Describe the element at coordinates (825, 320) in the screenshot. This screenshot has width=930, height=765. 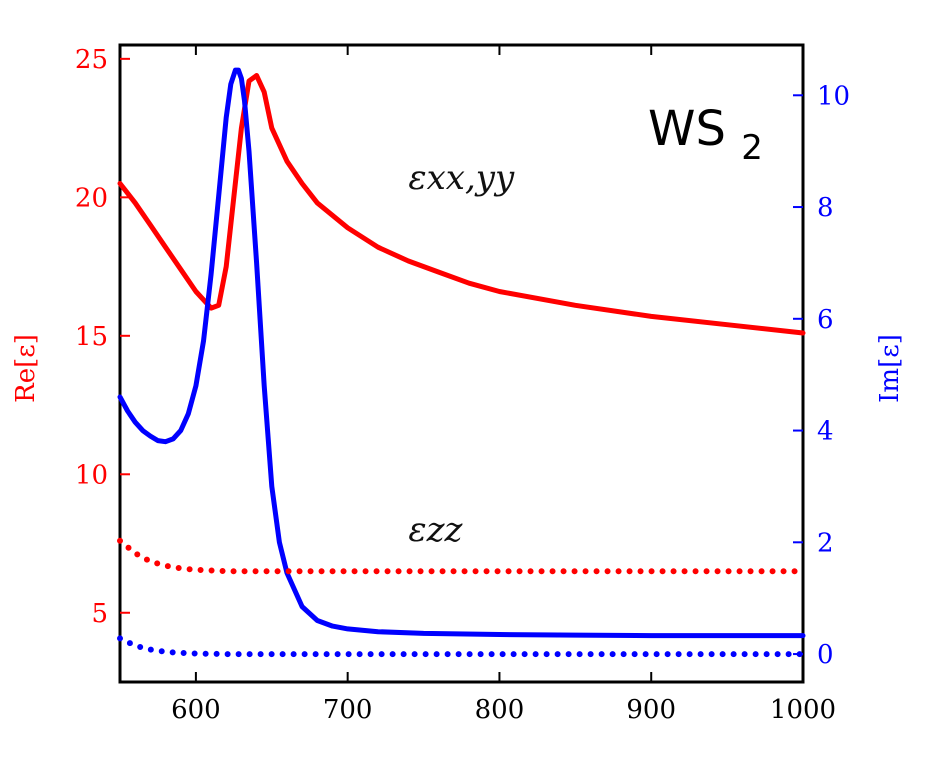
I see `y-right-tick-label: 6` at that location.